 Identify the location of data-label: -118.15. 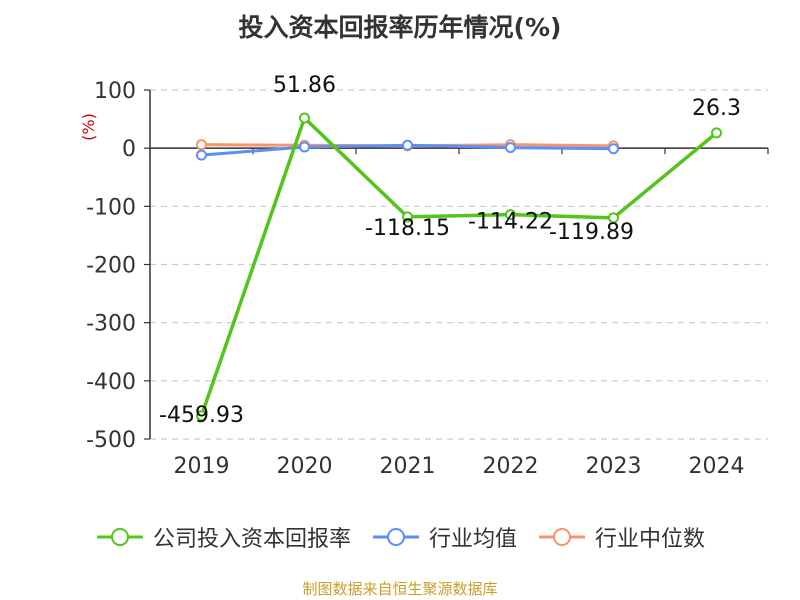
(407, 228).